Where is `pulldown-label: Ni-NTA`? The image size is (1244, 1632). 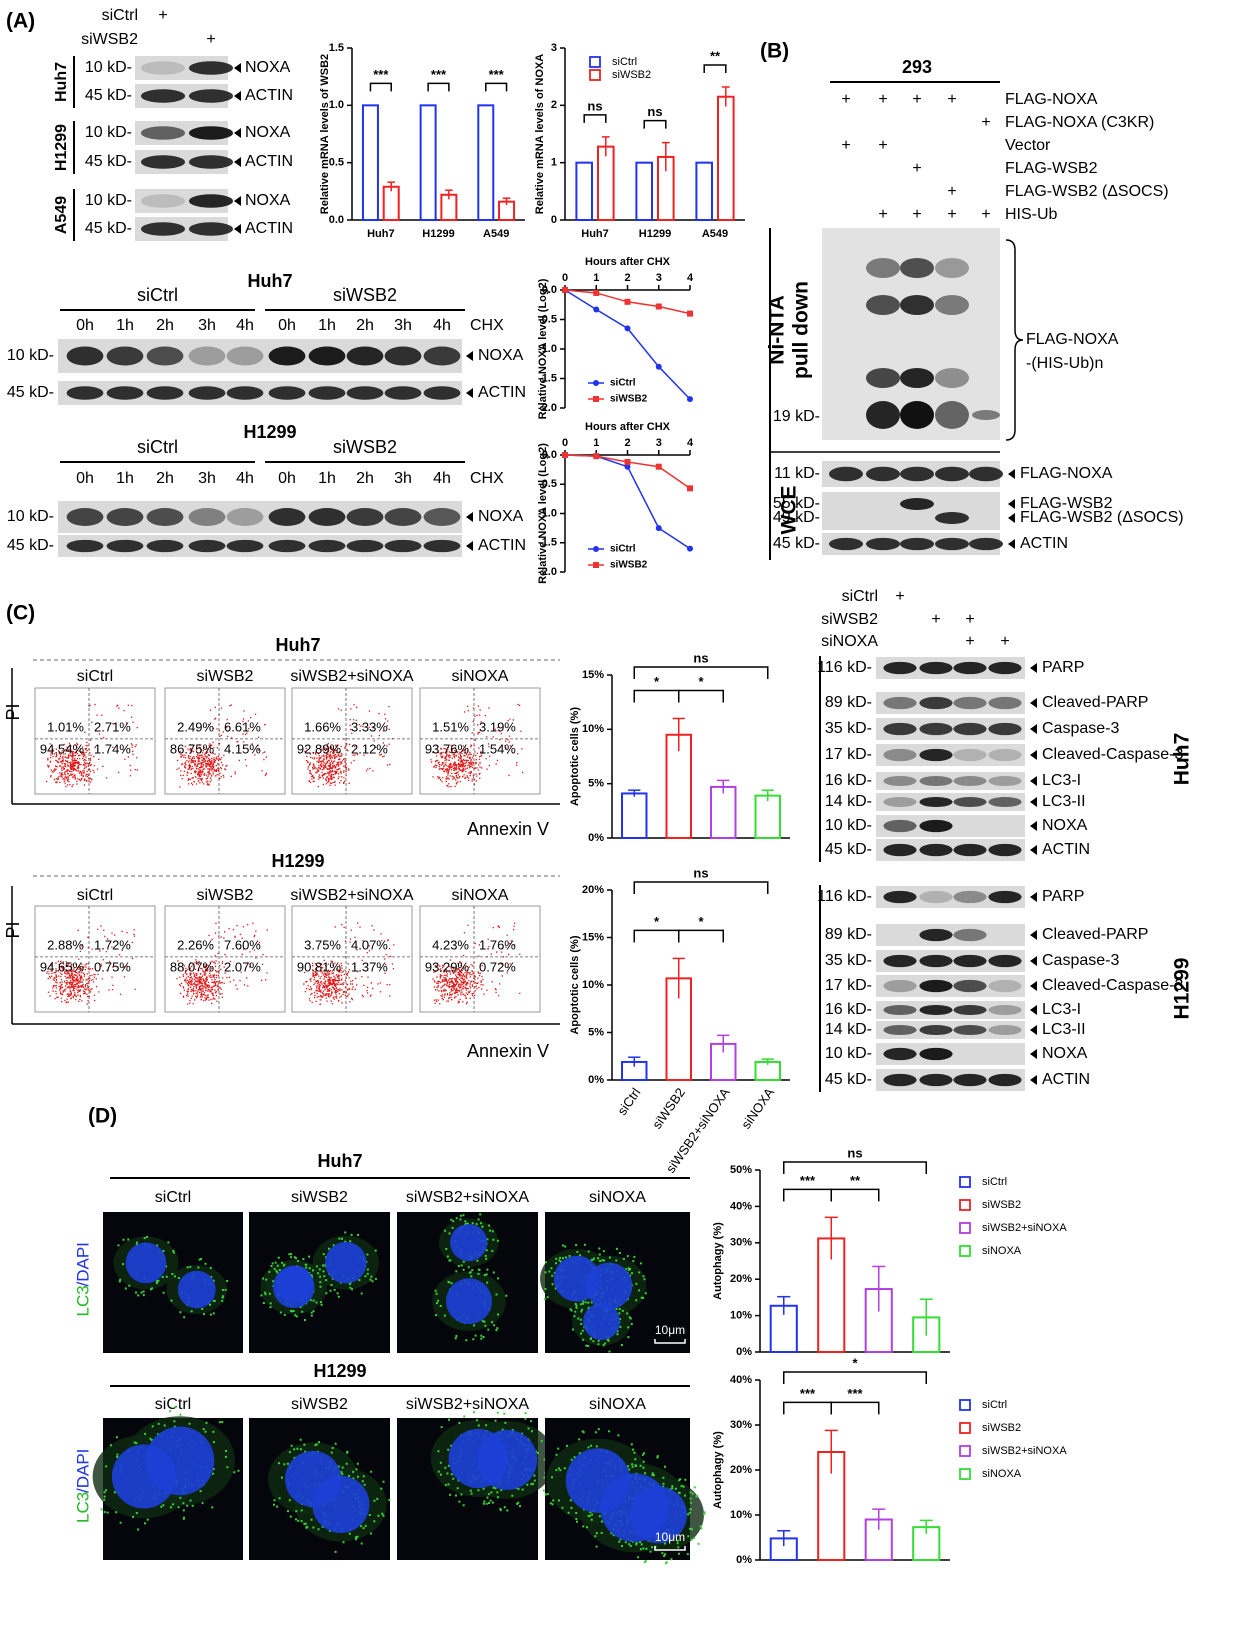
pulldown-label: Ni-NTA is located at coordinates (777, 330).